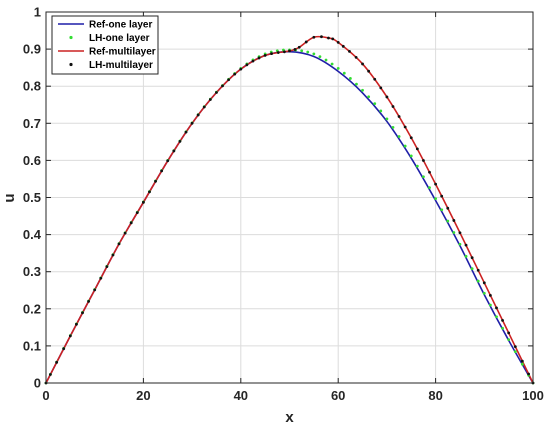 This screenshot has height=428, width=550. Describe the element at coordinates (143, 395) in the screenshot. I see `x-tick-label: 20` at that location.